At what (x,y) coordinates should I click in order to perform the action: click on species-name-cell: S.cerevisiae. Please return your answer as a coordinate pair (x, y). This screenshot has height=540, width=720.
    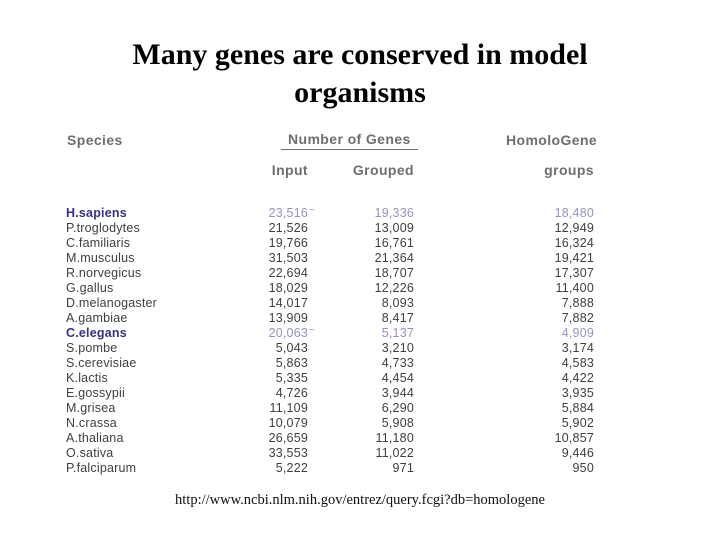
    Looking at the image, I should click on (101, 363).